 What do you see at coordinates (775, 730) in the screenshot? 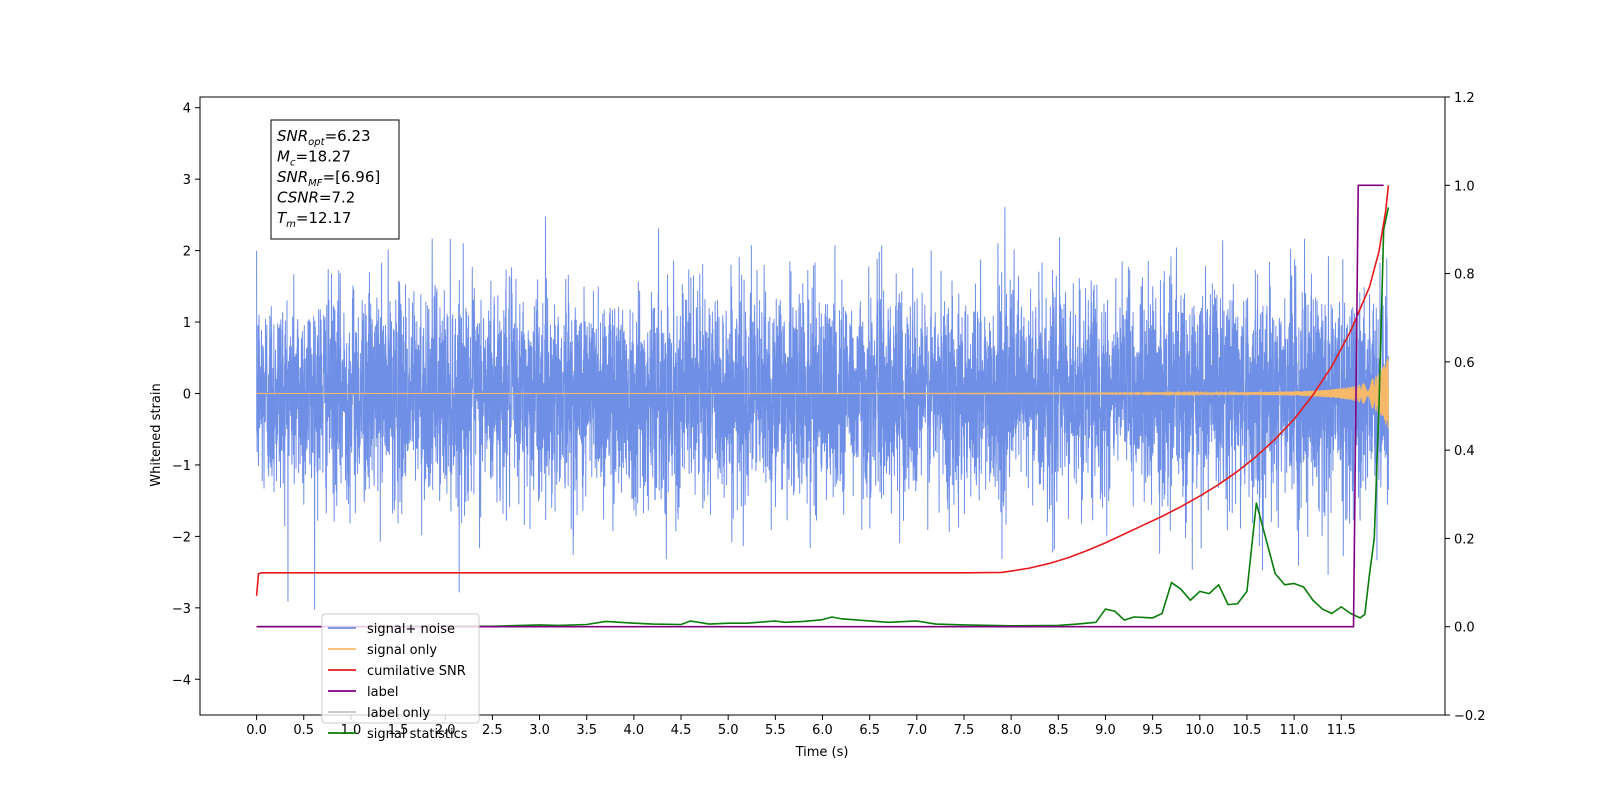
I see `x-tick-label: 5.5` at bounding box center [775, 730].